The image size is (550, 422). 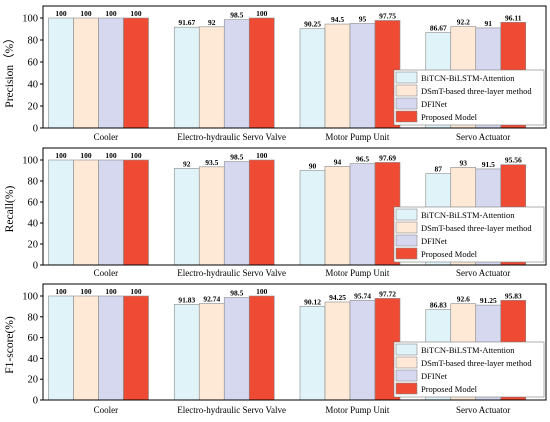 I want to click on data-label: 91.5, so click(x=488, y=164).